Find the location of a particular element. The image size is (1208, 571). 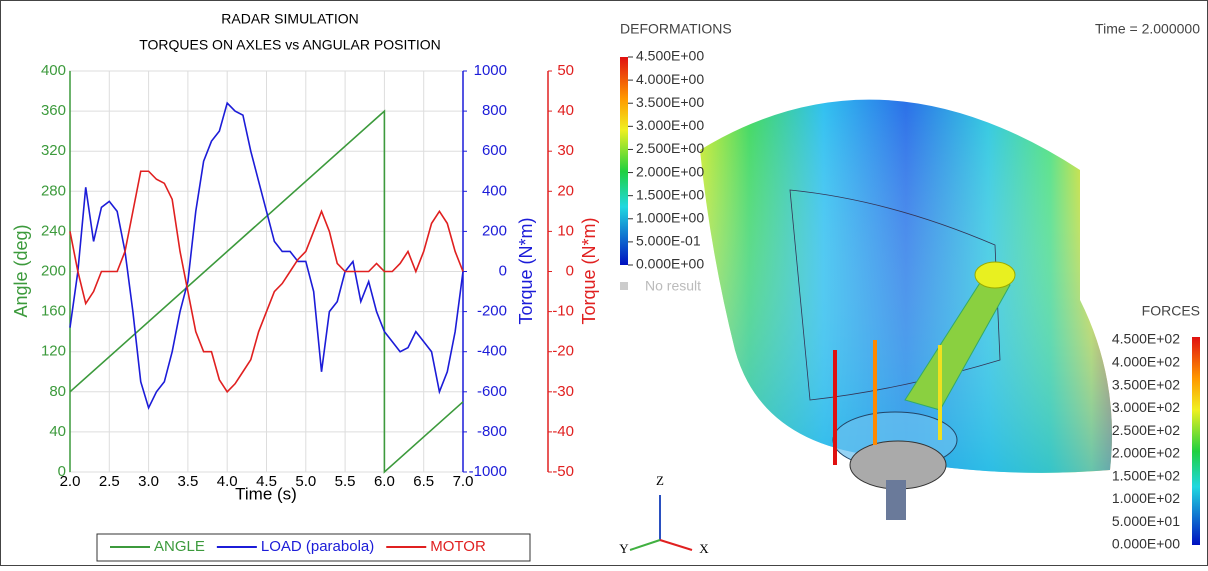

triad-label: Z is located at coordinates (660, 480).